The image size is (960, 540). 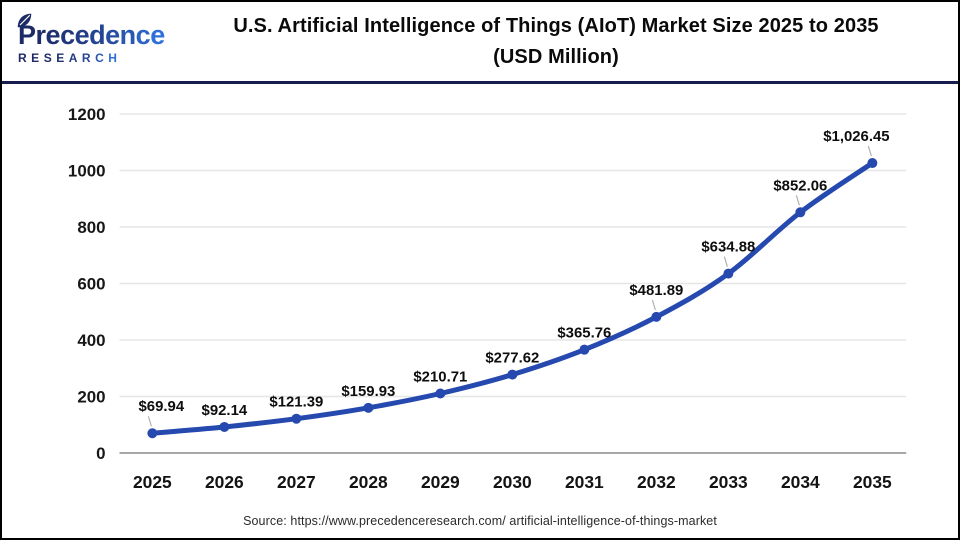 What do you see at coordinates (91, 35) in the screenshot?
I see `logo-wordmark: Precedence` at bounding box center [91, 35].